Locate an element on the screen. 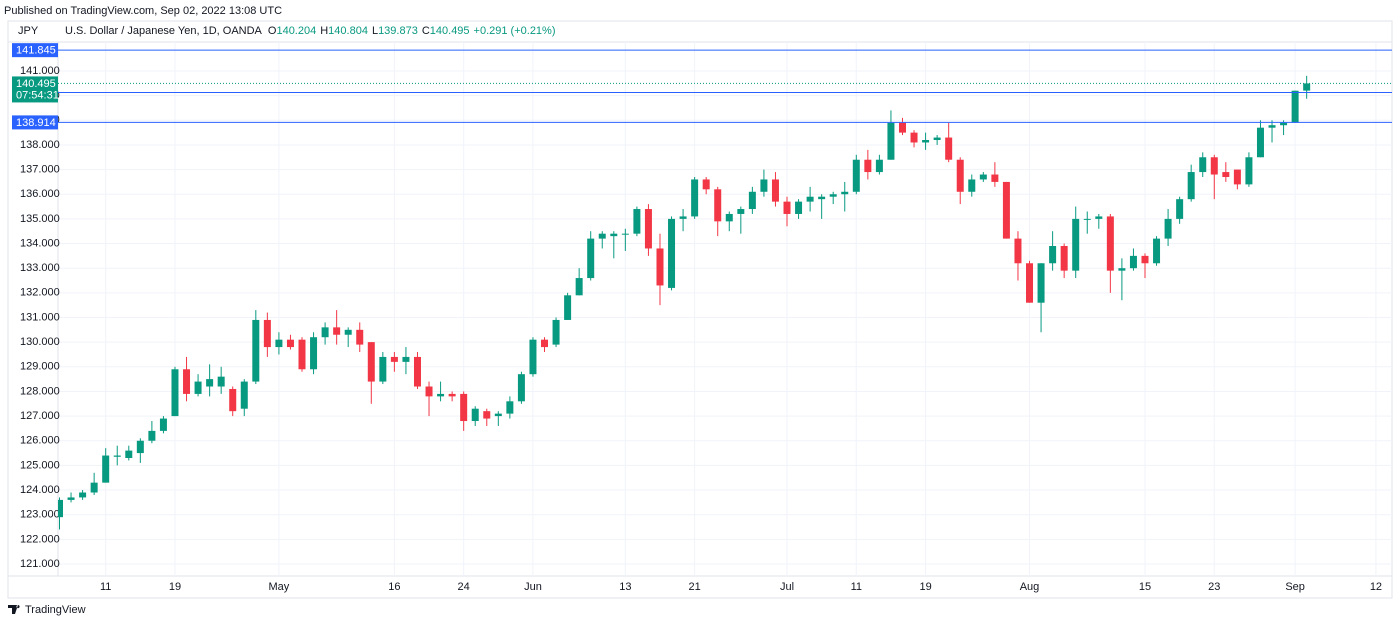 This screenshot has height=624, width=1400. ohlc-key: C is located at coordinates (426, 31).